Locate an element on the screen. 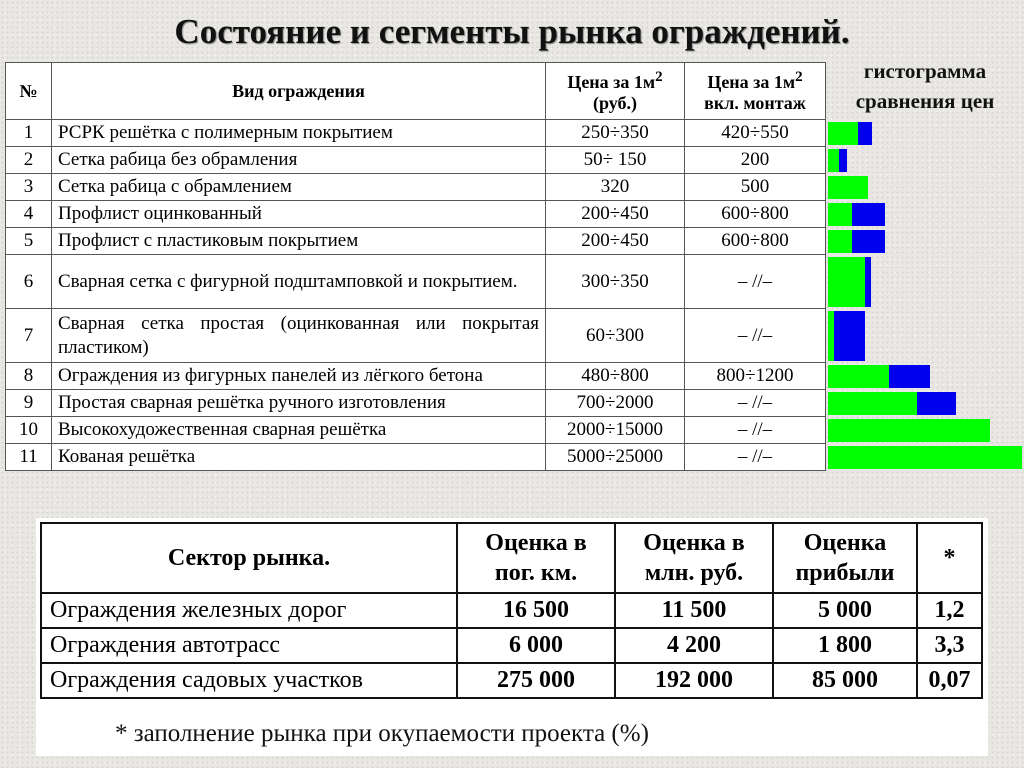 This screenshot has width=1024, height=768. km: 6 000 is located at coordinates (536, 645).